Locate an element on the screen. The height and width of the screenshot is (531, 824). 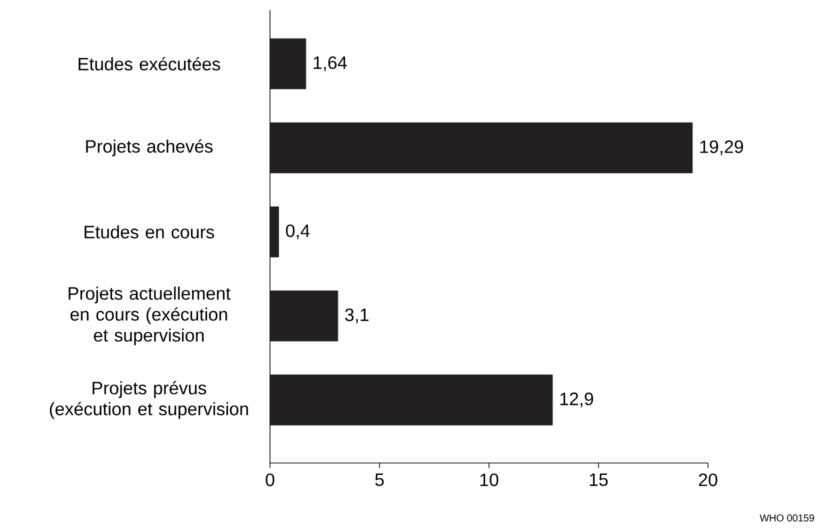
data-label: 0,4 is located at coordinates (298, 232).